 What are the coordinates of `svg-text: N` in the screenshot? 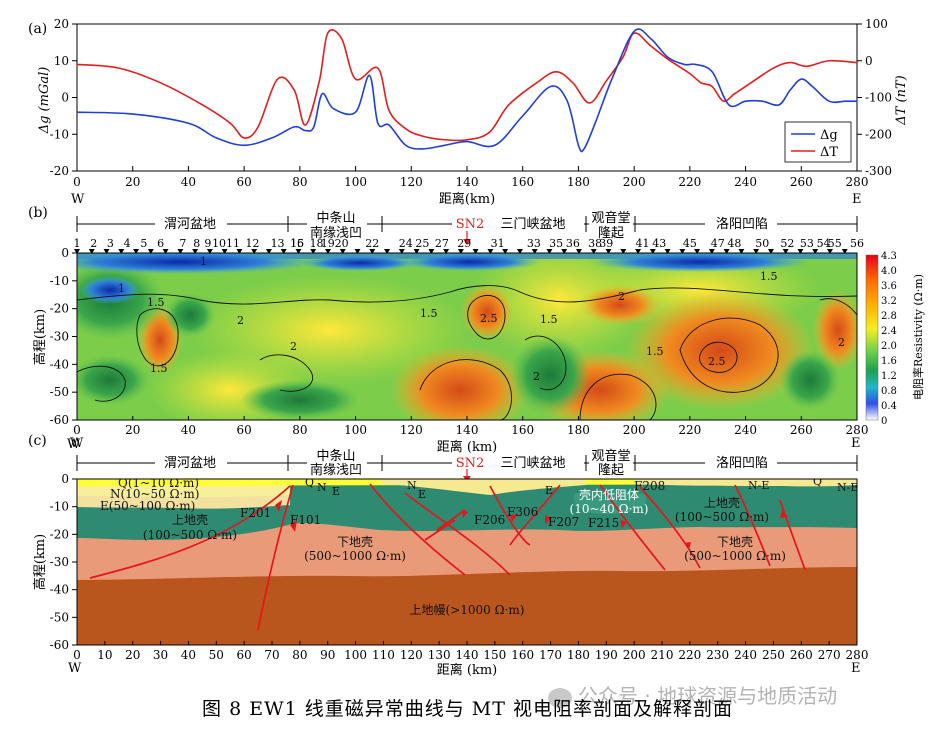 It's located at (412, 485).